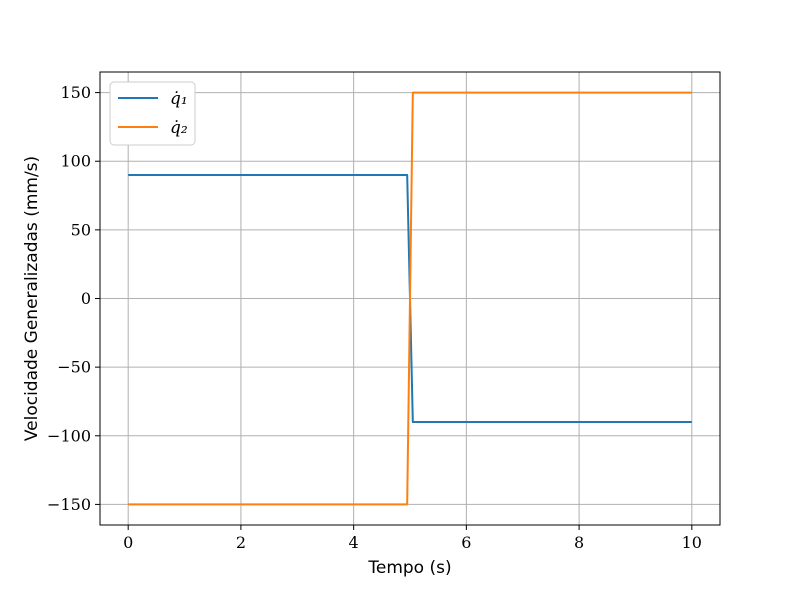 The height and width of the screenshot is (600, 800). I want to click on legend: q̇₁ q̇₂, so click(152, 113).